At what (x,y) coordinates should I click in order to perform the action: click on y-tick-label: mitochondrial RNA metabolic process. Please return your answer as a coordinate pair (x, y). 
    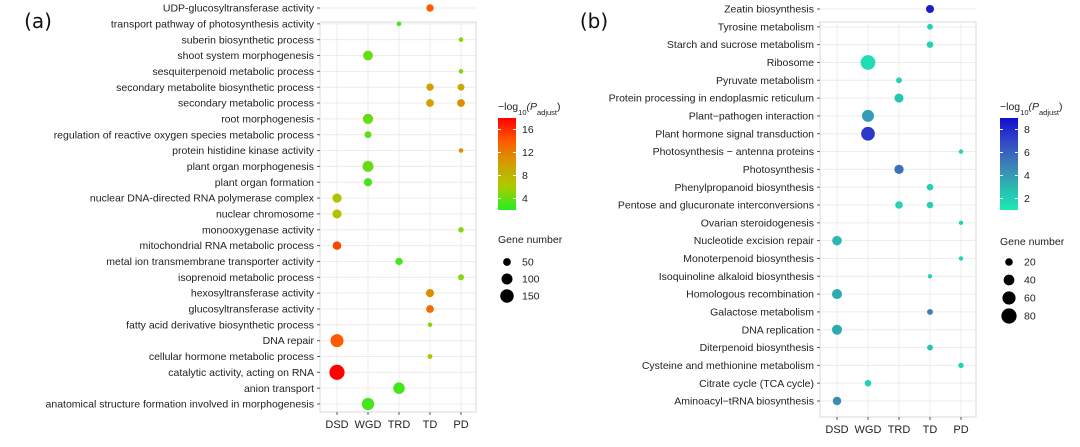
    Looking at the image, I should click on (227, 246).